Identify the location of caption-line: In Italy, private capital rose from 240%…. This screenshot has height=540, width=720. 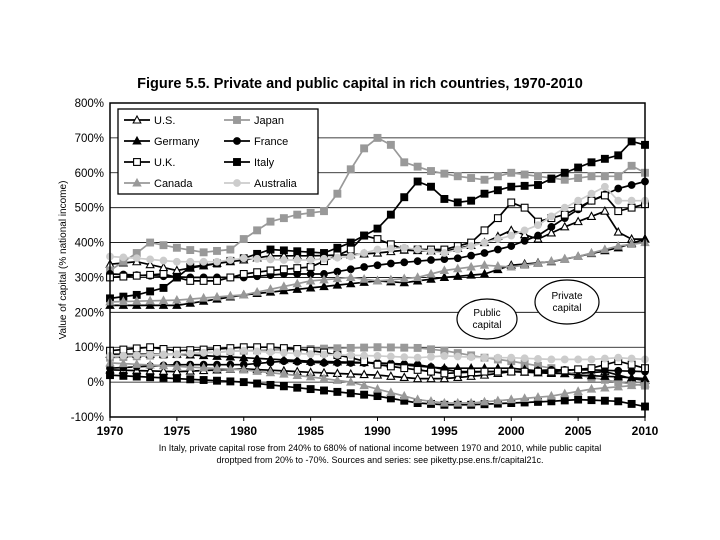
(380, 448).